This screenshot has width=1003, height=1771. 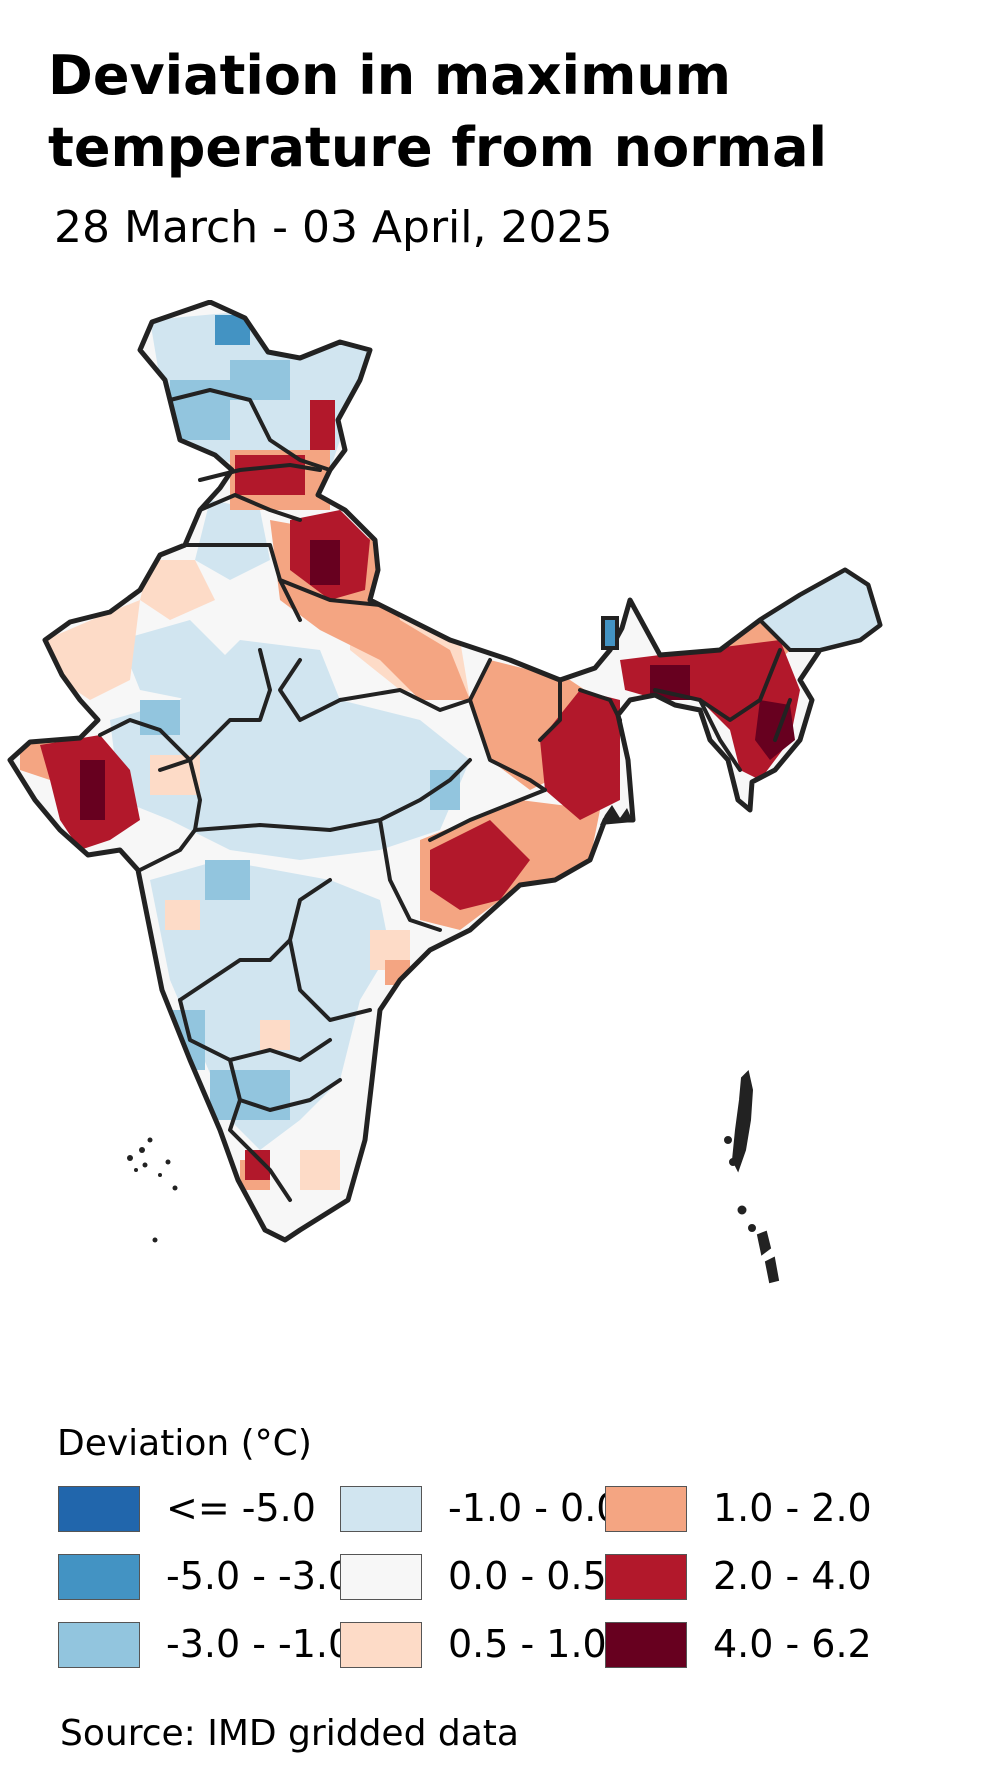 What do you see at coordinates (792, 1576) in the screenshot?
I see `legend-label: 2.0 - 4.0` at bounding box center [792, 1576].